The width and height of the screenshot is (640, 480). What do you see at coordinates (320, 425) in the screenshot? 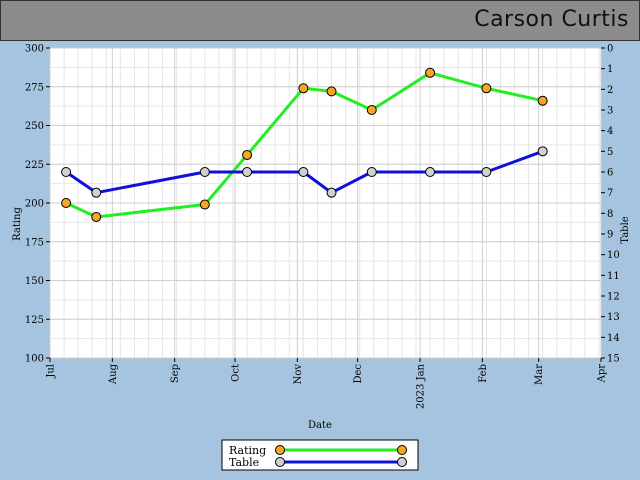
I see `x-axis-title: Date` at bounding box center [320, 425].